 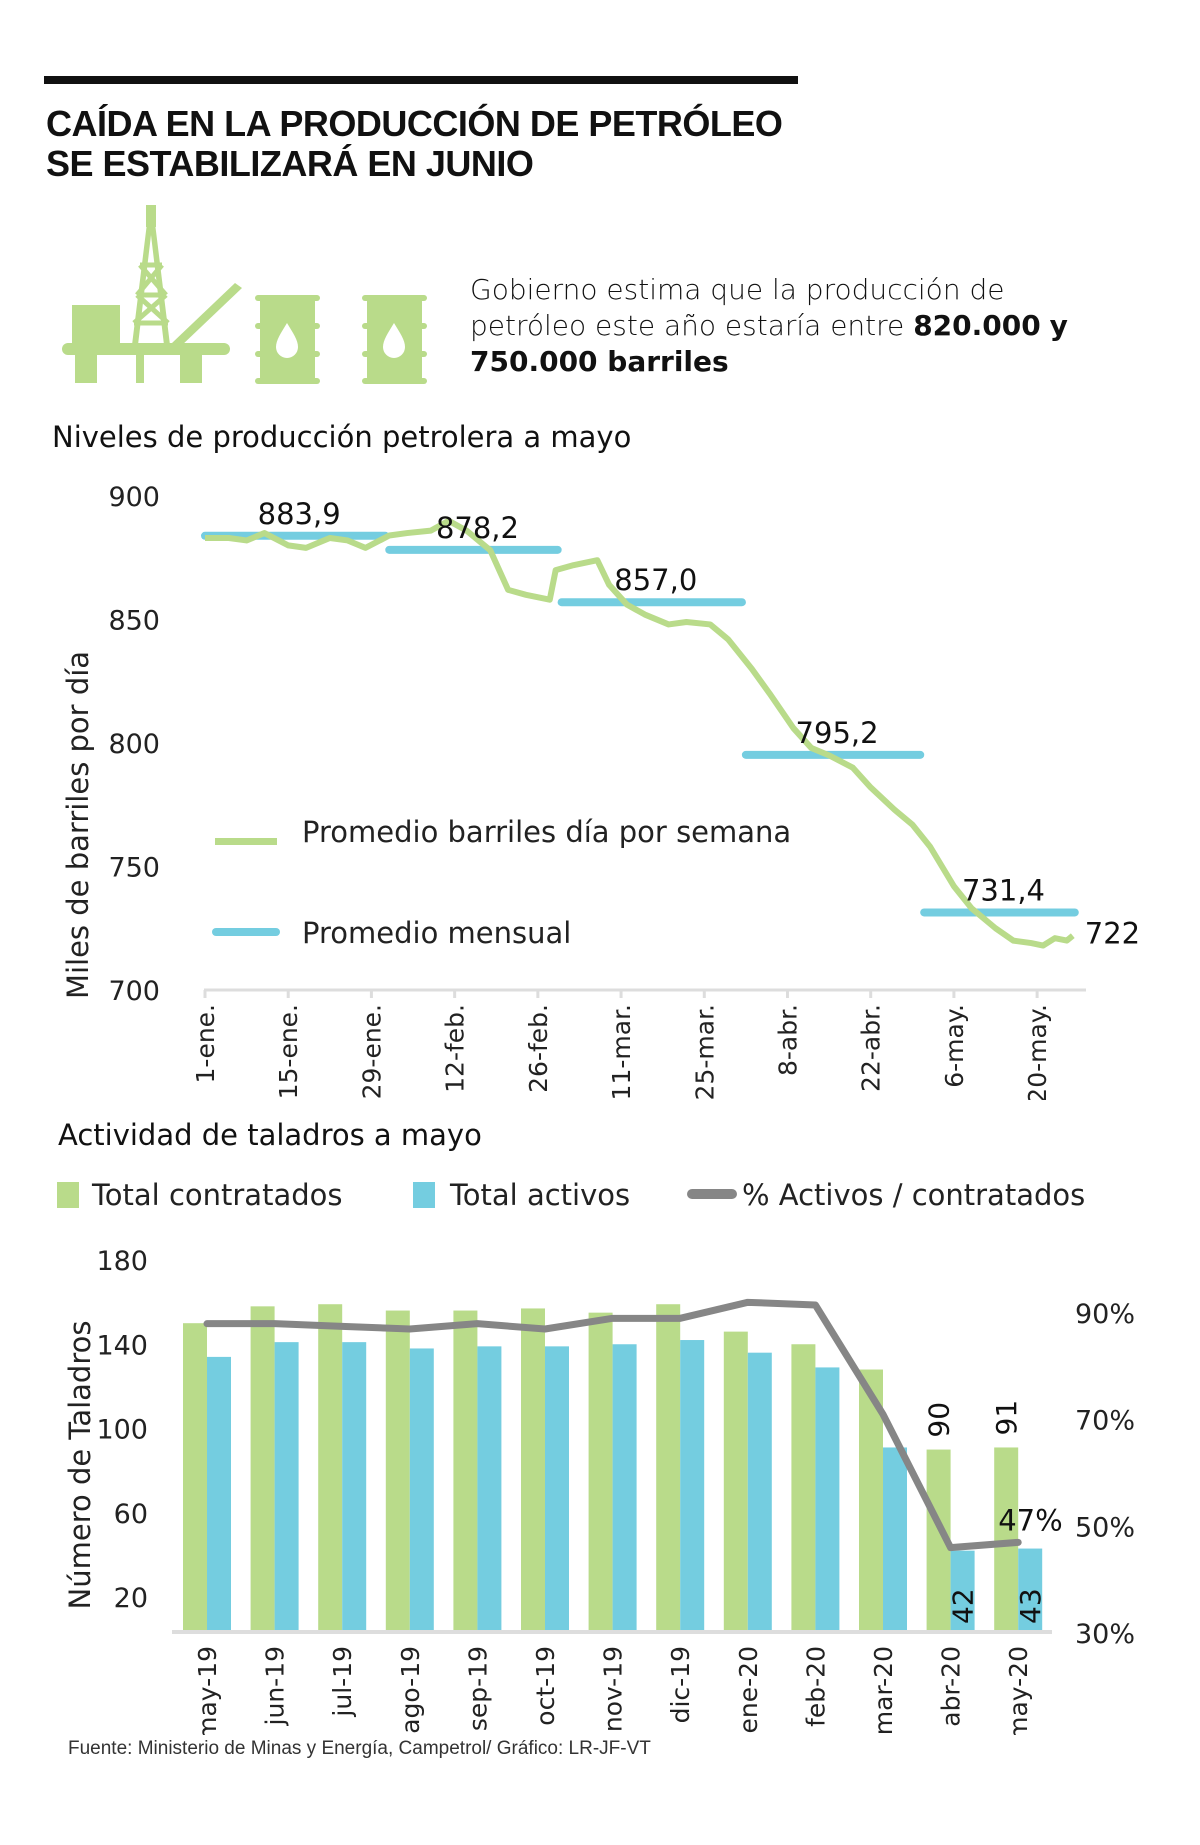 What do you see at coordinates (748, 1689) in the screenshot?
I see `x-tick-label: ene-20` at bounding box center [748, 1689].